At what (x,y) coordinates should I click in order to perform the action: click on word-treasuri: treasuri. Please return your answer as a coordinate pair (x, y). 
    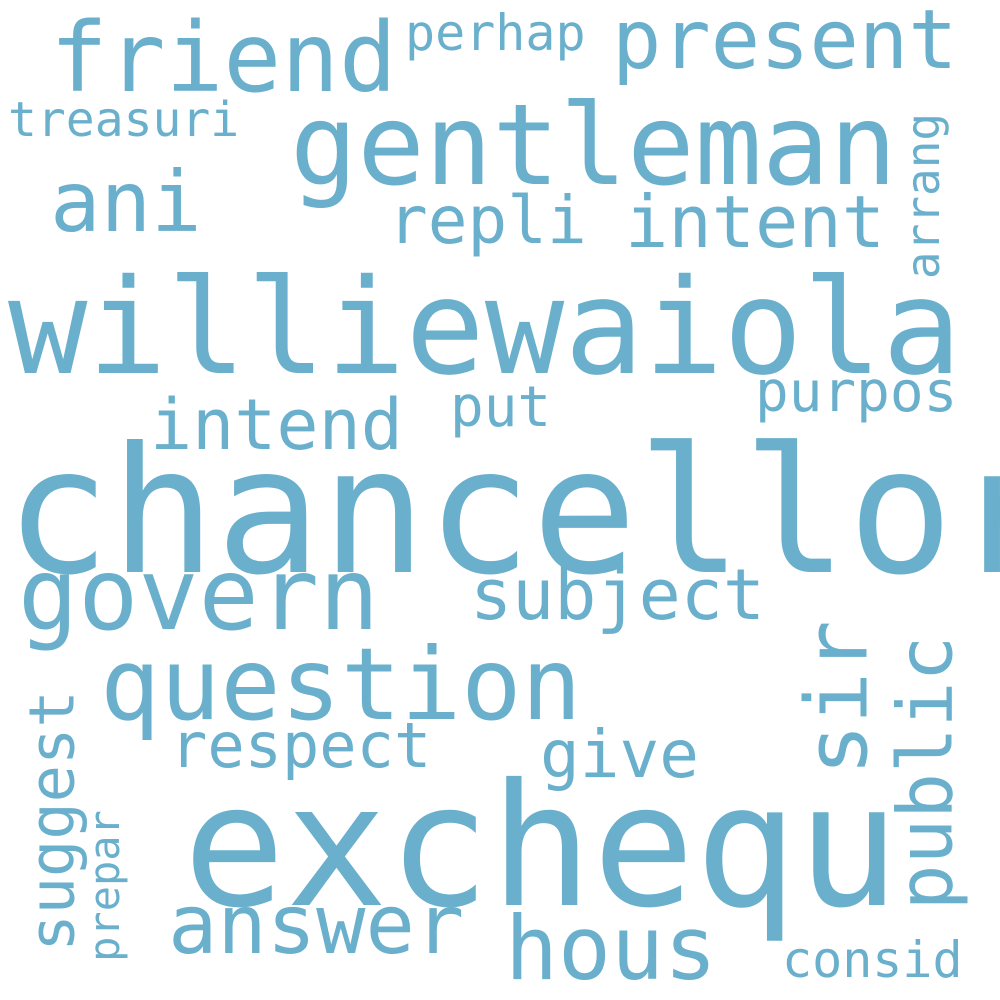
    Looking at the image, I should click on (124, 120).